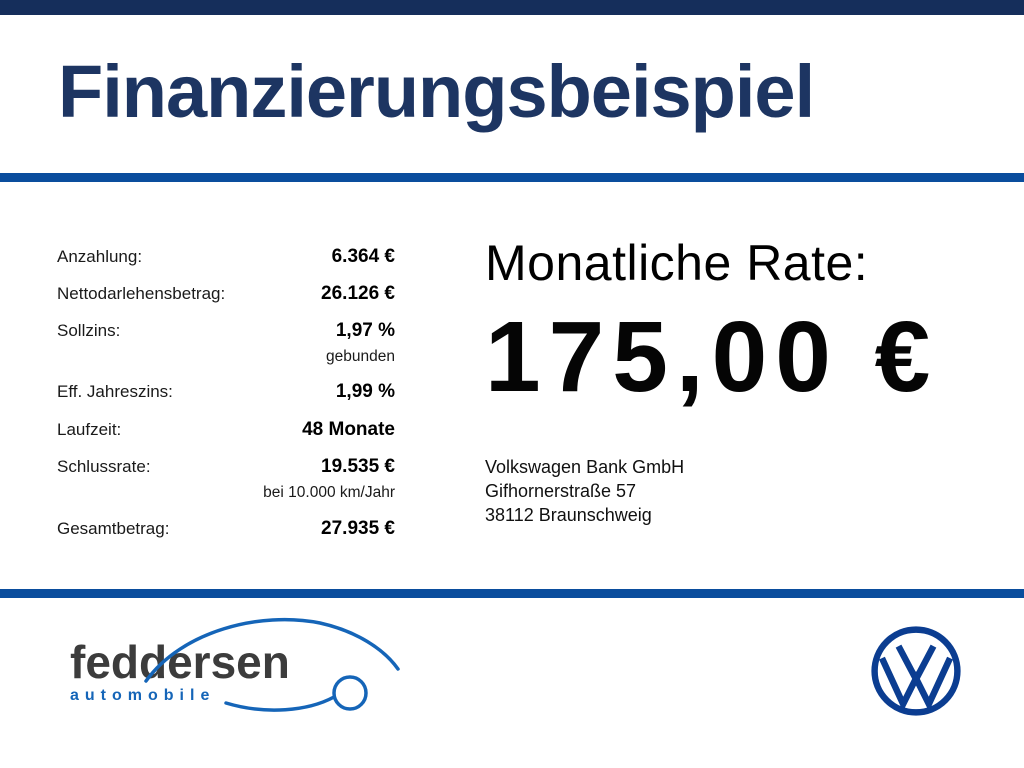 This screenshot has height=768, width=1024. I want to click on page-title: Finanzierungsbeispiel, so click(436, 91).